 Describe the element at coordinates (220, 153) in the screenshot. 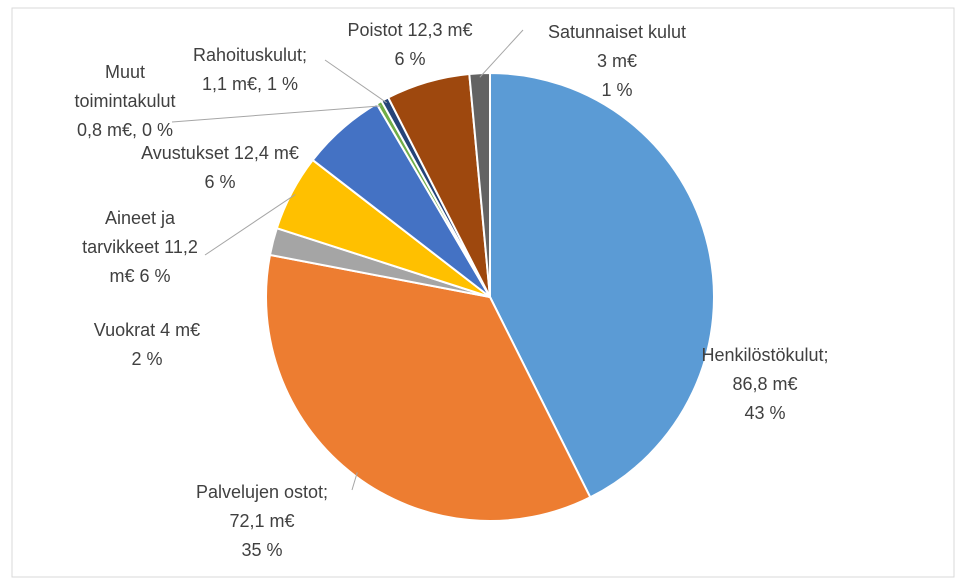

I see `data-label: Avustukset 12,4 m€` at that location.